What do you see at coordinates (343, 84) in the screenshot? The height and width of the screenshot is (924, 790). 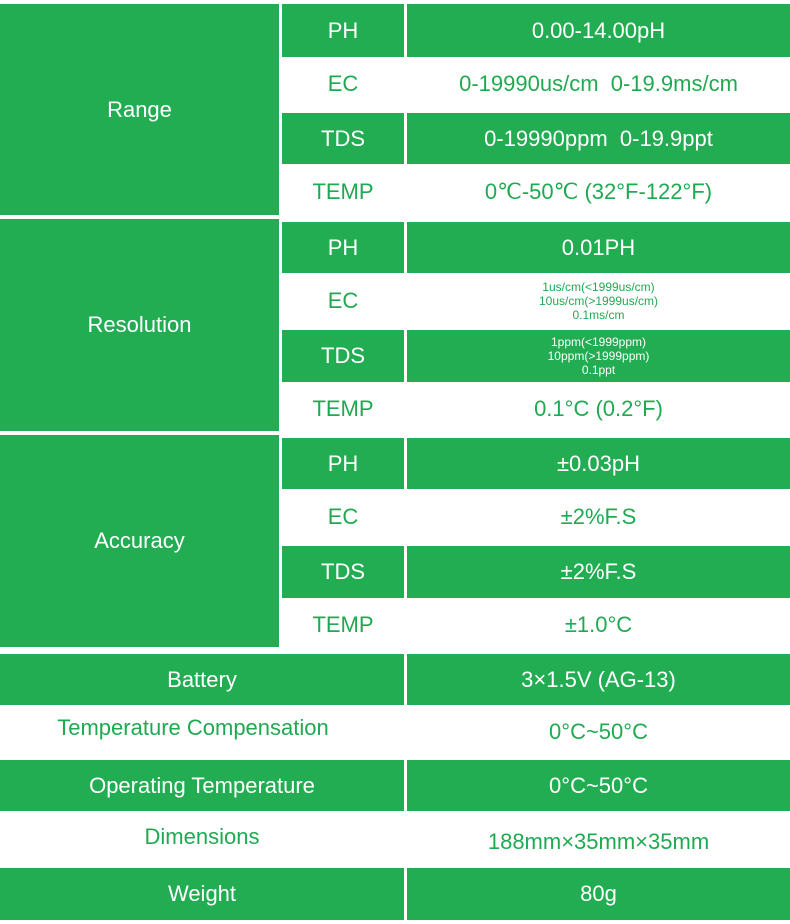 I see `range-ec-param: EC` at bounding box center [343, 84].